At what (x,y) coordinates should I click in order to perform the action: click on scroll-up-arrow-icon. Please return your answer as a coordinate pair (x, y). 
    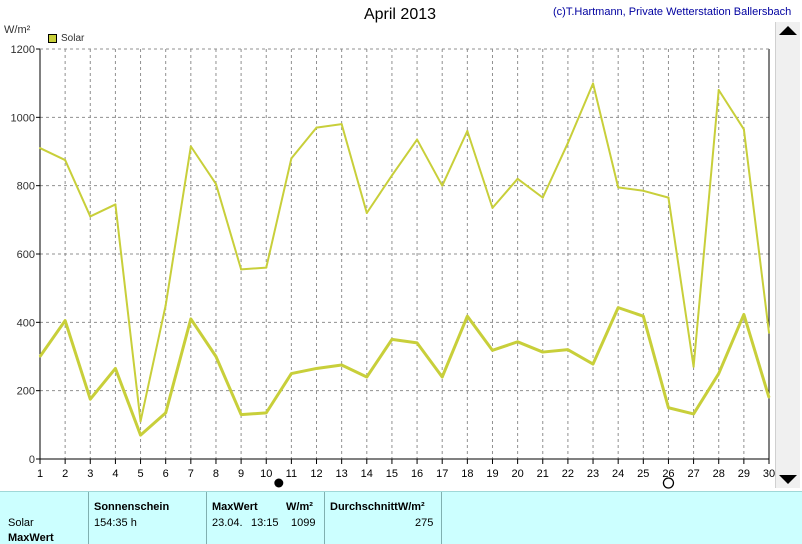
    Looking at the image, I should click on (788, 30).